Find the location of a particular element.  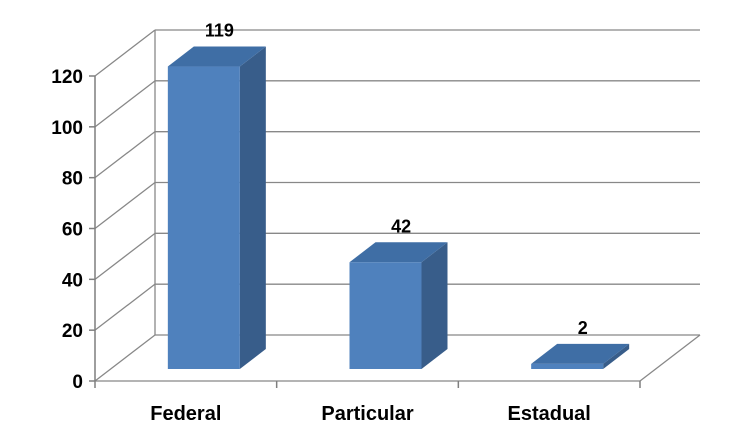

bar-estadual is located at coordinates (580, 356).